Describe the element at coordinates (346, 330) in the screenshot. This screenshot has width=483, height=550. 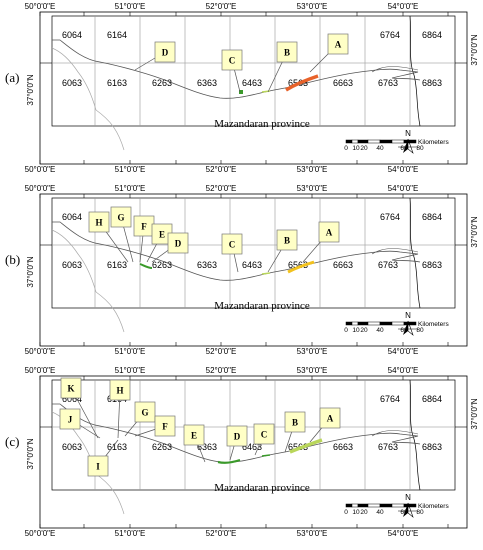
I see `scale-tick: 0` at that location.